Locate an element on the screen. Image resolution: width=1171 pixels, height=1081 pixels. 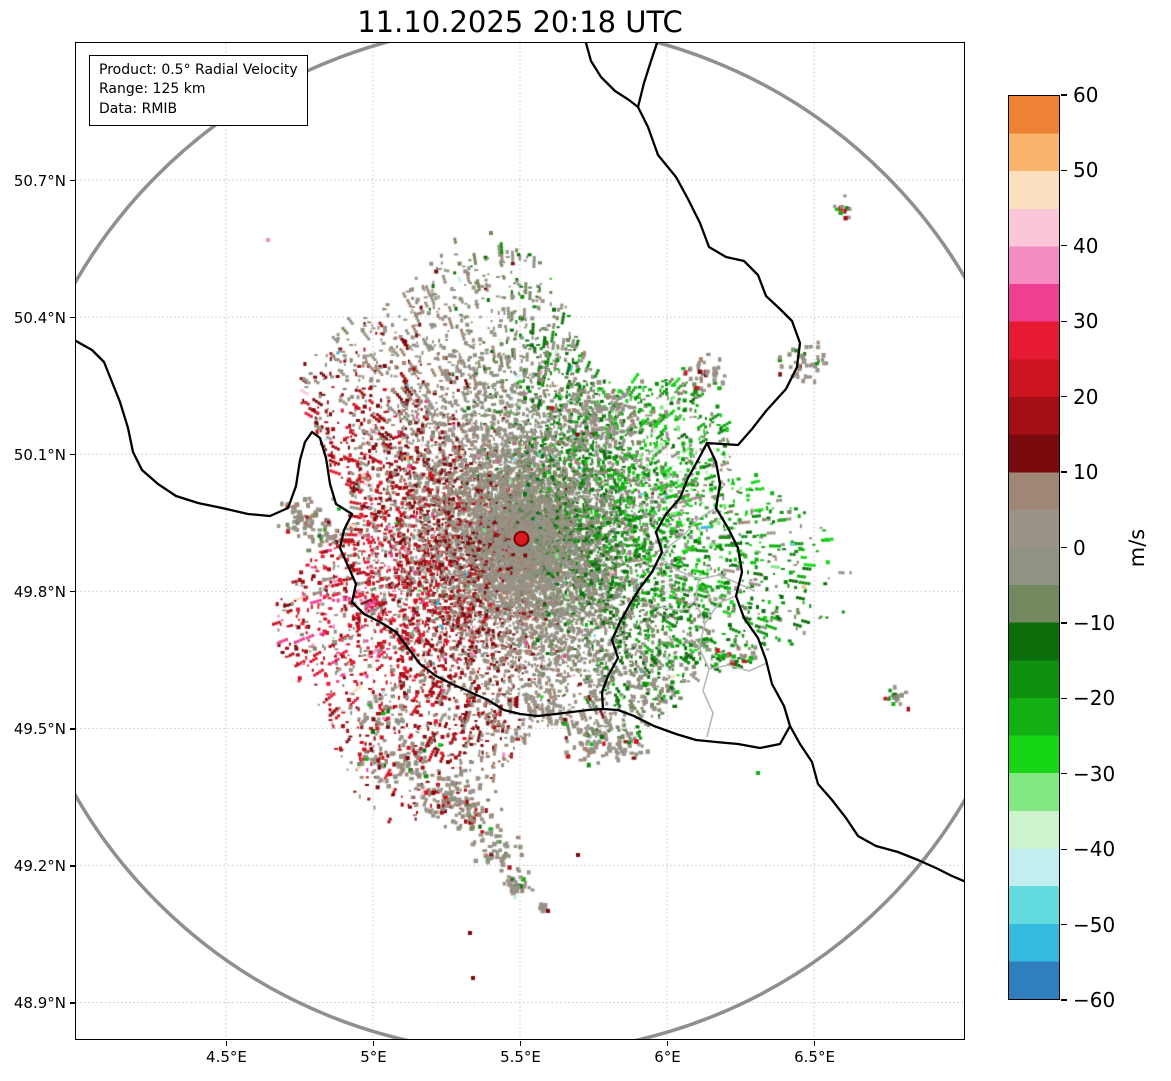
colorbar-tick-label: 40 is located at coordinates (1086, 245).